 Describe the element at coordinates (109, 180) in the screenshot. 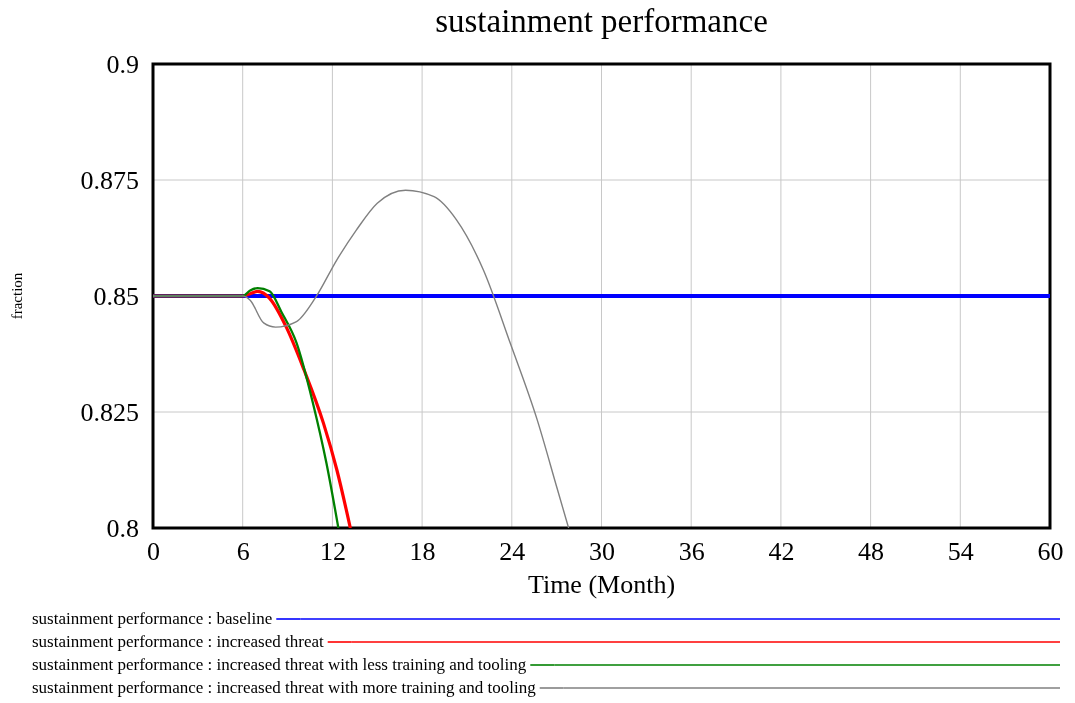

I see `y-tick-label: 0.875` at that location.